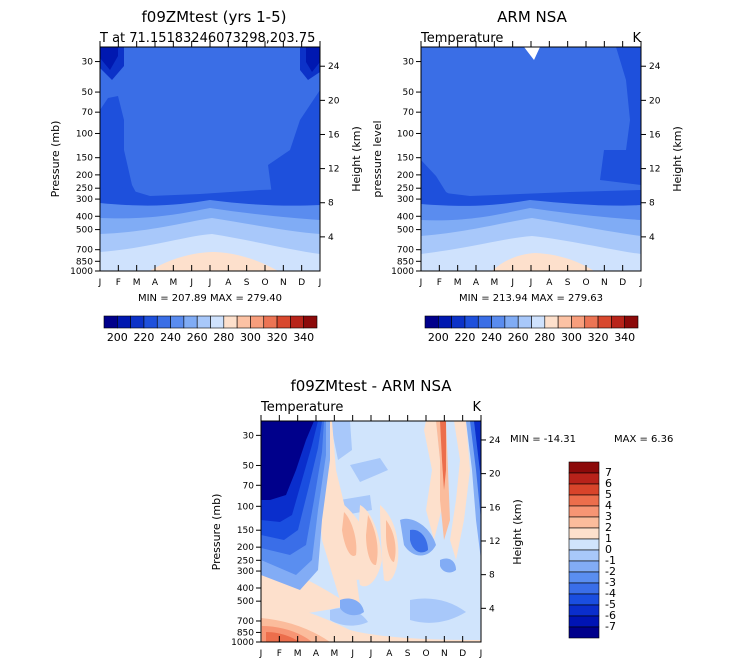  Describe the element at coordinates (330, 152) in the screenshot. I see `panel-model-height-ticks: 24 20 16 12 8 4` at that location.